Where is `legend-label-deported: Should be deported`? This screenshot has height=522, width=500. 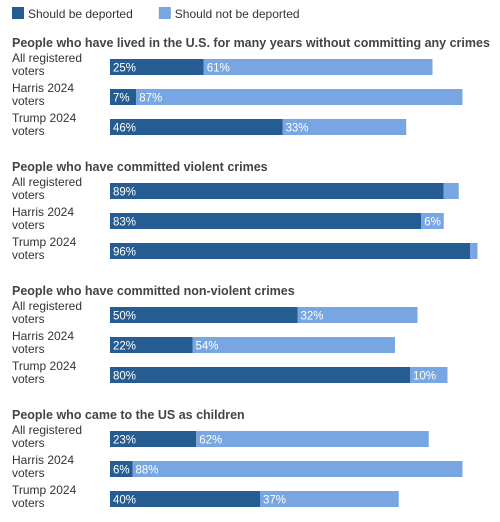
legend-label-deported: Should be deported is located at coordinates (80, 14).